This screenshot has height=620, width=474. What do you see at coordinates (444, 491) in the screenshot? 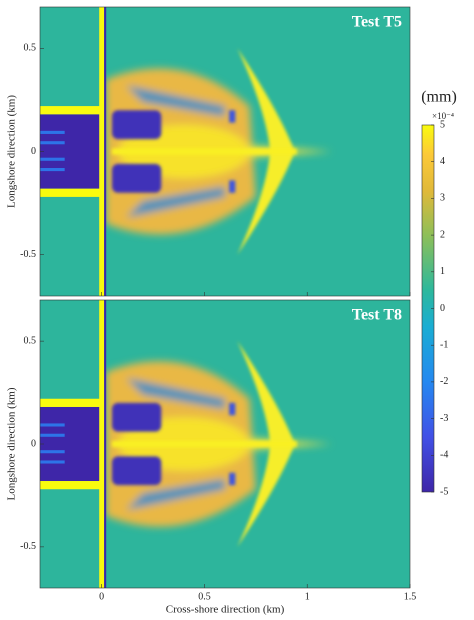
I see `colorbar-tick-label: -5` at bounding box center [444, 491].